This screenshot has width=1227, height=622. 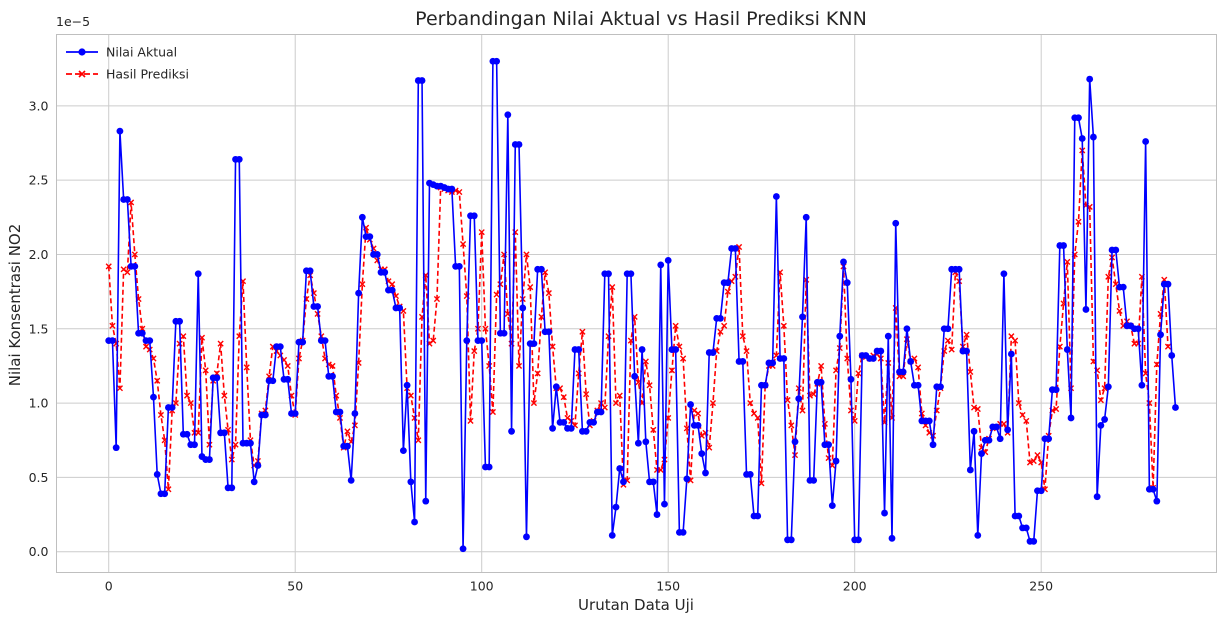 What do you see at coordinates (579, 586) in the screenshot?
I see `x-axis-ticks: 0 50 100 150 200 250` at bounding box center [579, 586].